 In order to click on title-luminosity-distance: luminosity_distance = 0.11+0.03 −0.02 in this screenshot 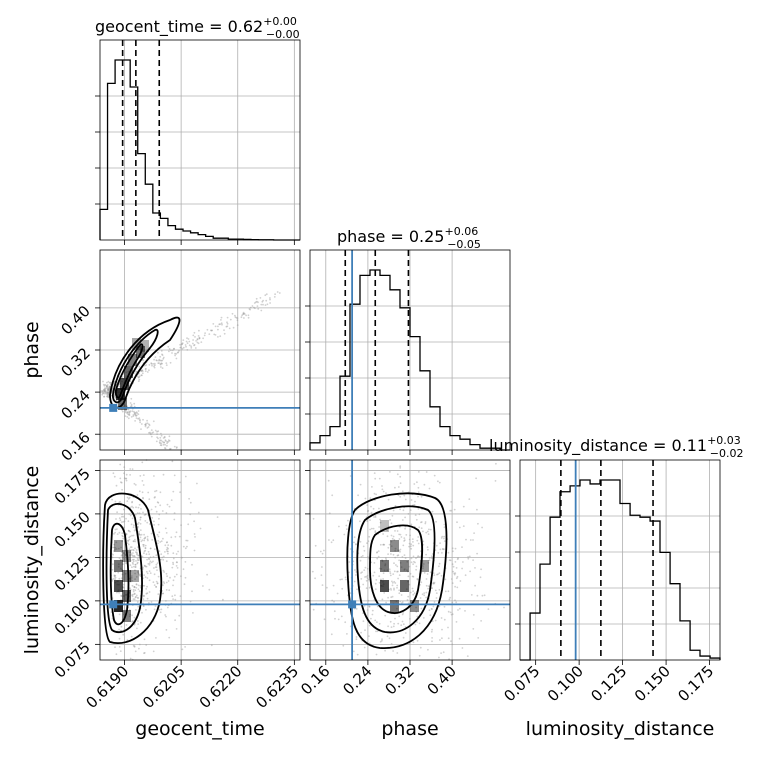, I will do `click(616, 447)`.